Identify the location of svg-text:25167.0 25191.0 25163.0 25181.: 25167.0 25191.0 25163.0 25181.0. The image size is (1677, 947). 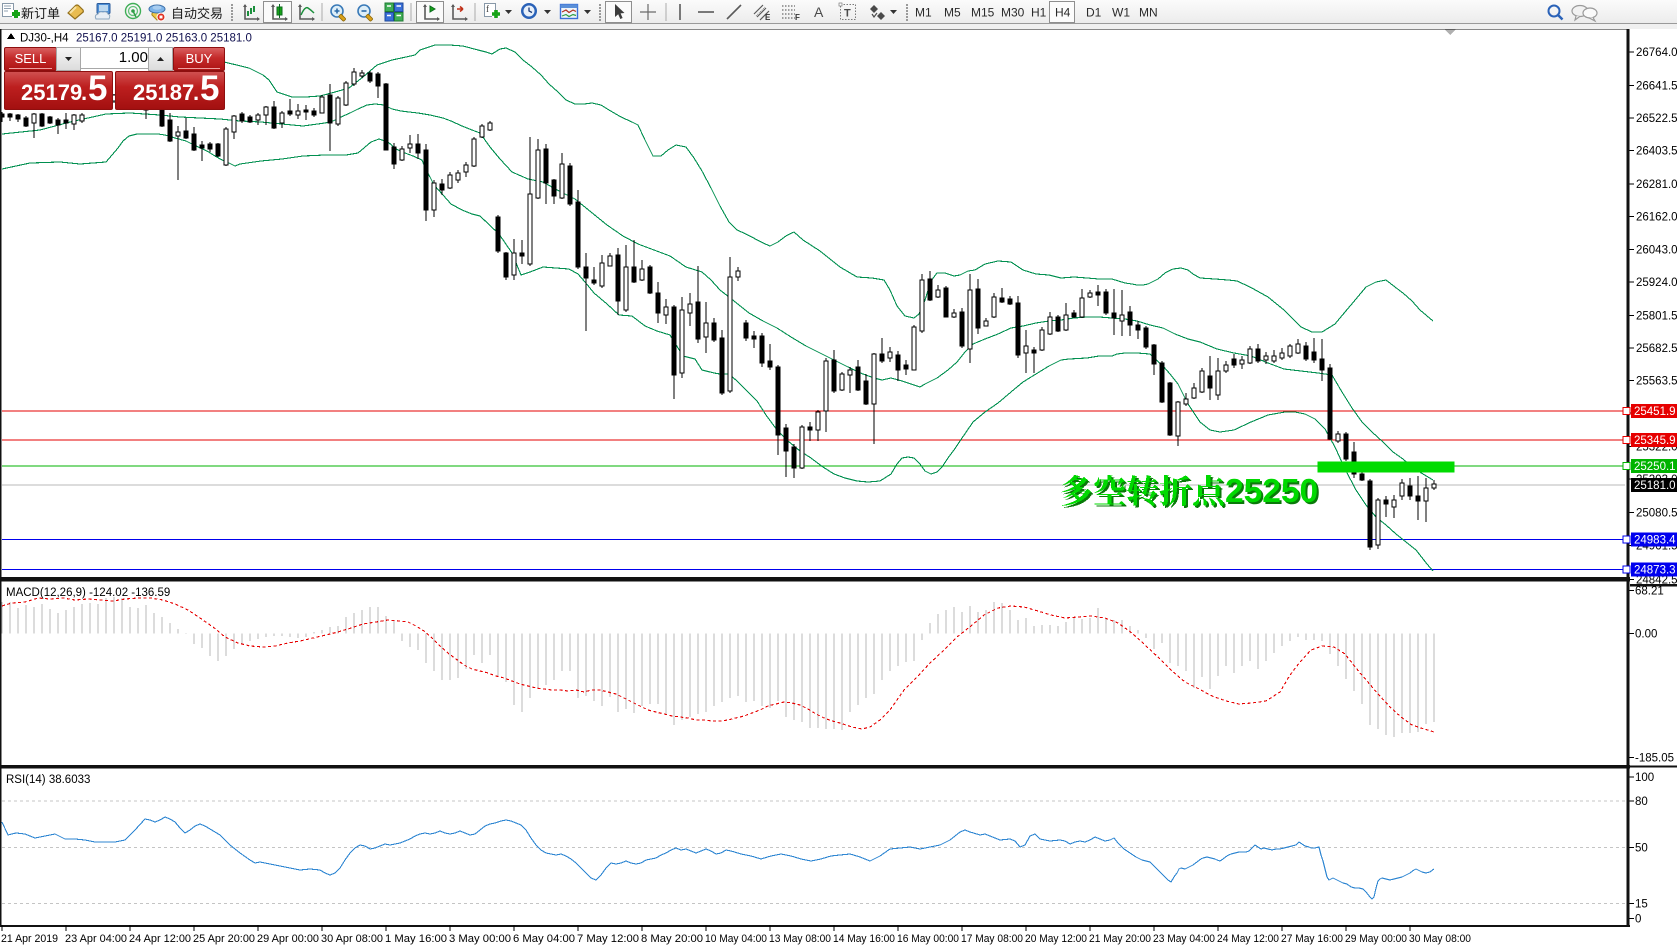
(164, 39).